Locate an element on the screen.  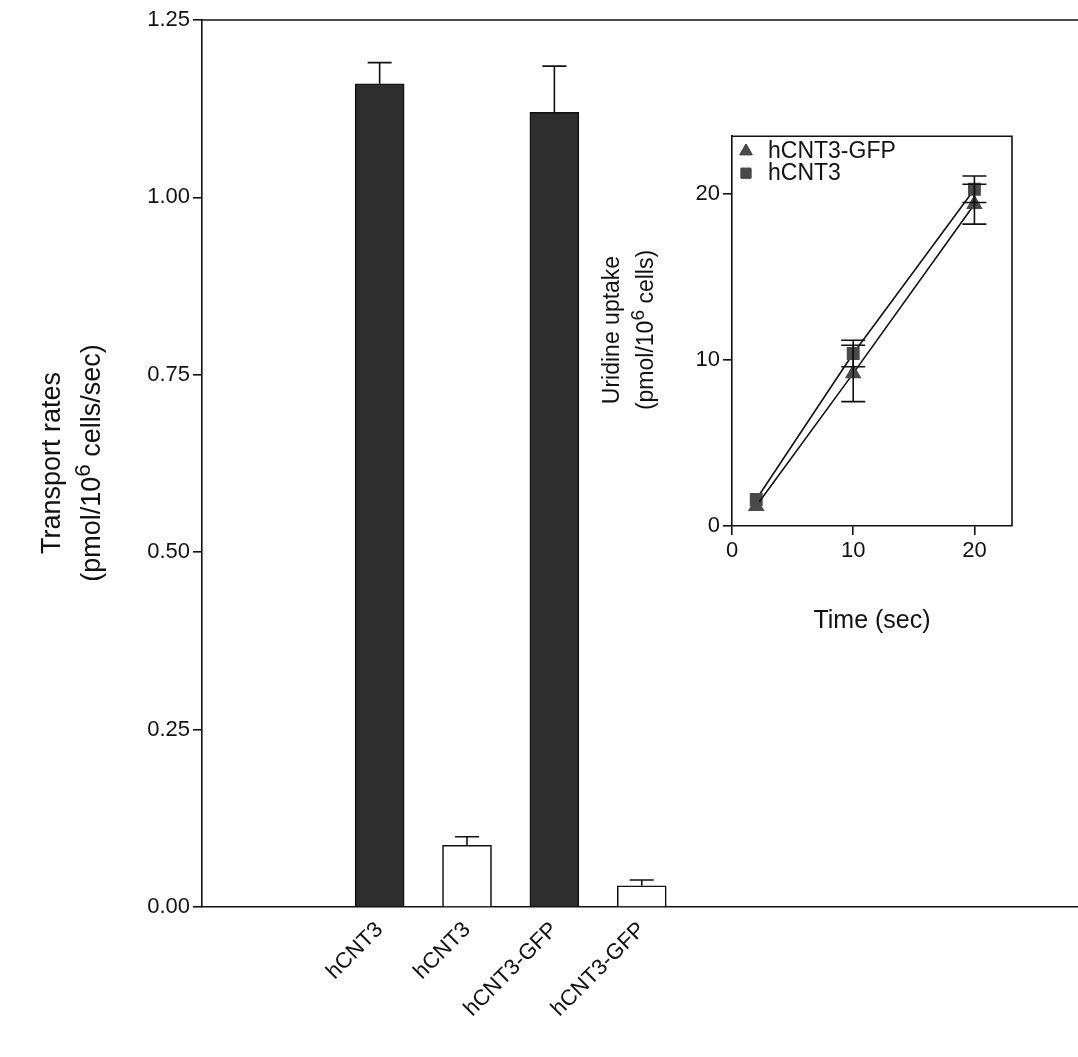
y-tick-label: 10 is located at coordinates (707, 359).